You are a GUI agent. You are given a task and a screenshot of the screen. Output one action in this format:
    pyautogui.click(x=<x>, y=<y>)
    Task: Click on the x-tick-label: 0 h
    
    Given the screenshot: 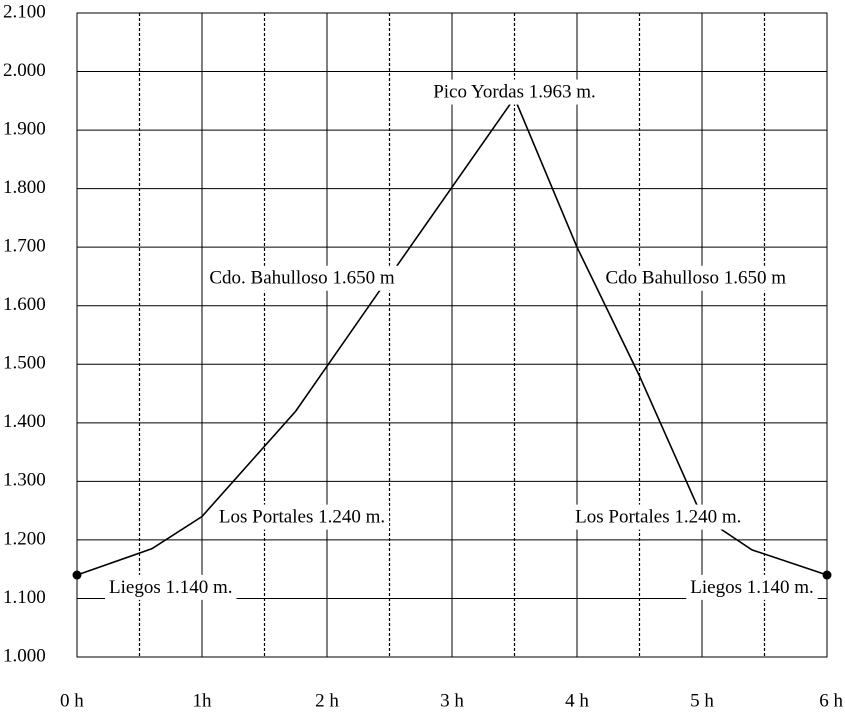 What is the action you would take?
    pyautogui.click(x=72, y=700)
    